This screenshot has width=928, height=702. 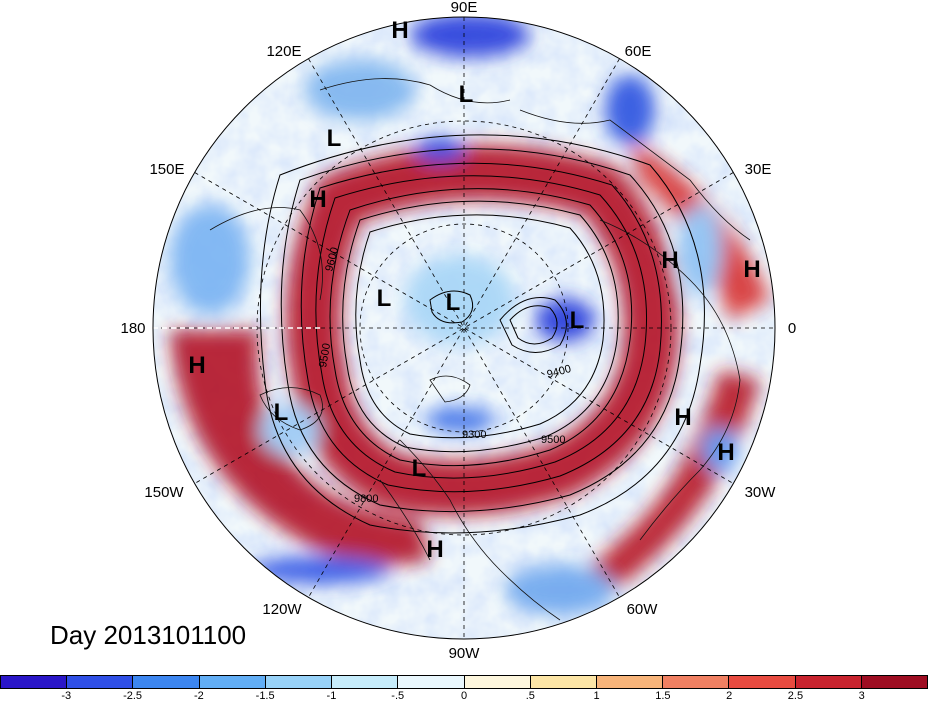 I want to click on colorbar-tick-label: 2, so click(x=729, y=696).